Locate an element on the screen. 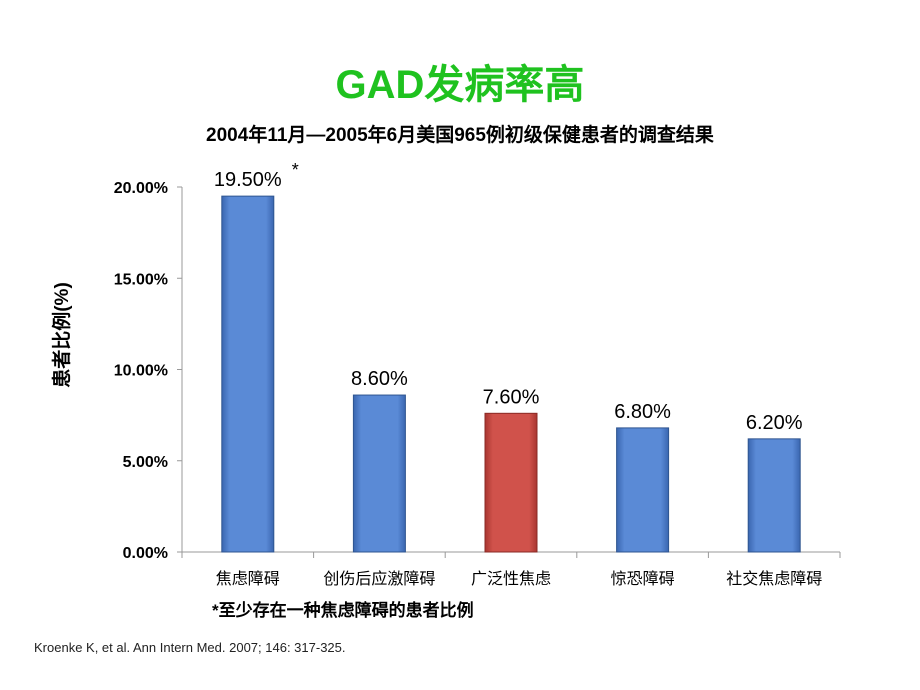 This screenshot has width=920, height=690. data-label: 19.50% is located at coordinates (248, 180).